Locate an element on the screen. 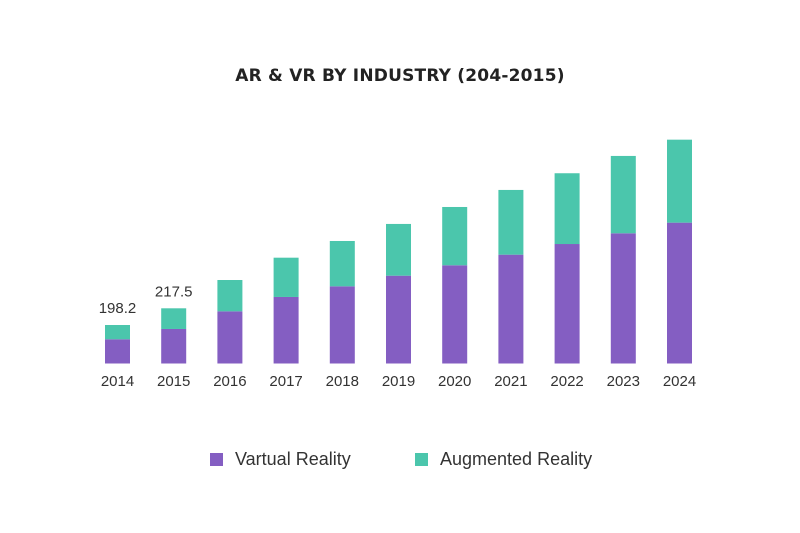  bar-ar-2019 is located at coordinates (398, 249).